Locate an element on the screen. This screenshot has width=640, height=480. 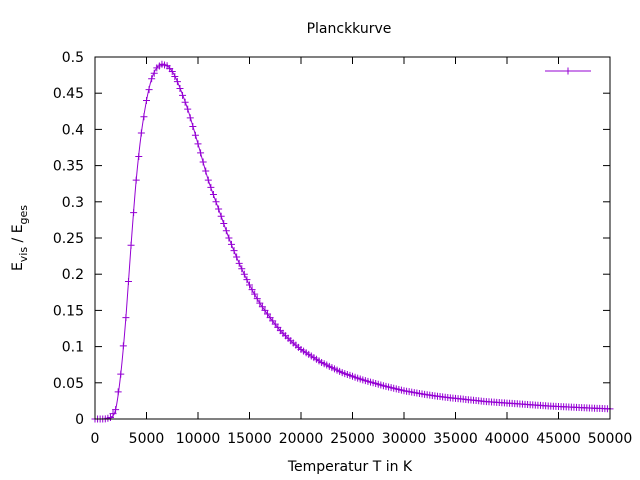
legend is located at coordinates (568, 71).